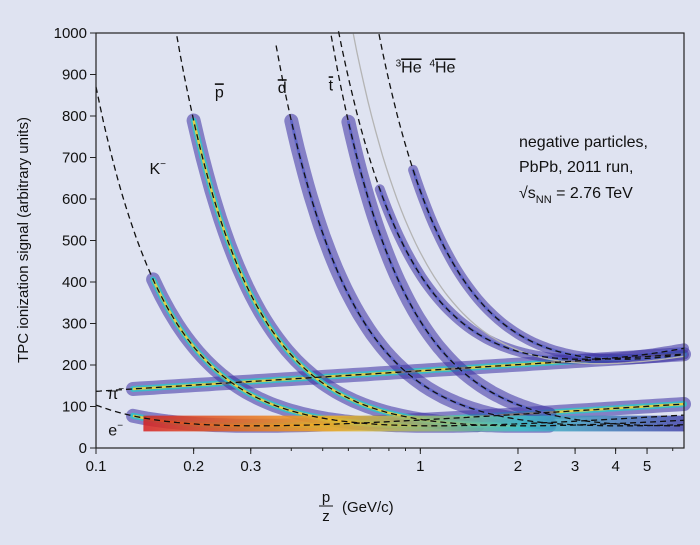 The width and height of the screenshot is (700, 545). I want to click on y-tick-label: 300, so click(74, 324).